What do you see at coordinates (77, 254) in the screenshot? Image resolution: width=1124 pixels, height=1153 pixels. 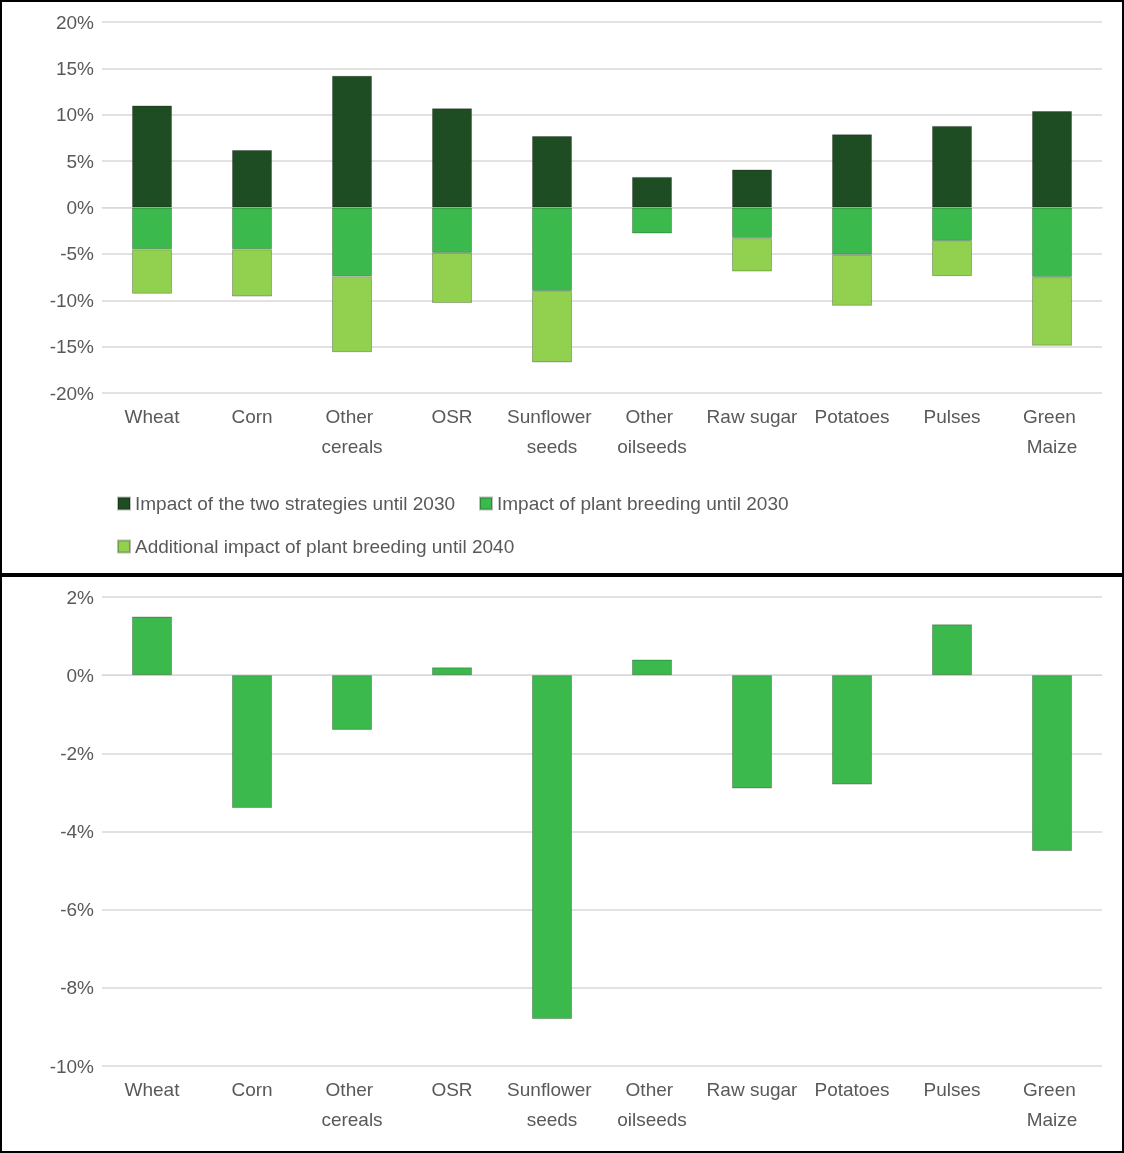 I see `y-tick-label: -5%` at bounding box center [77, 254].